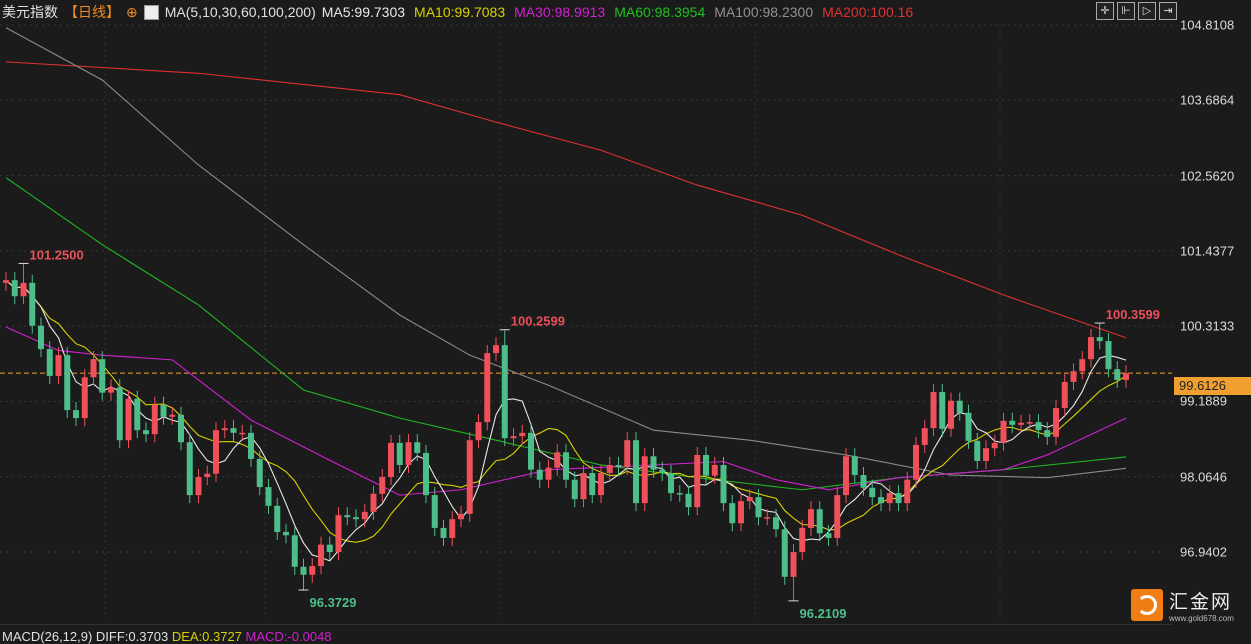  I want to click on current-price-label: 99.6126, so click(1212, 386).